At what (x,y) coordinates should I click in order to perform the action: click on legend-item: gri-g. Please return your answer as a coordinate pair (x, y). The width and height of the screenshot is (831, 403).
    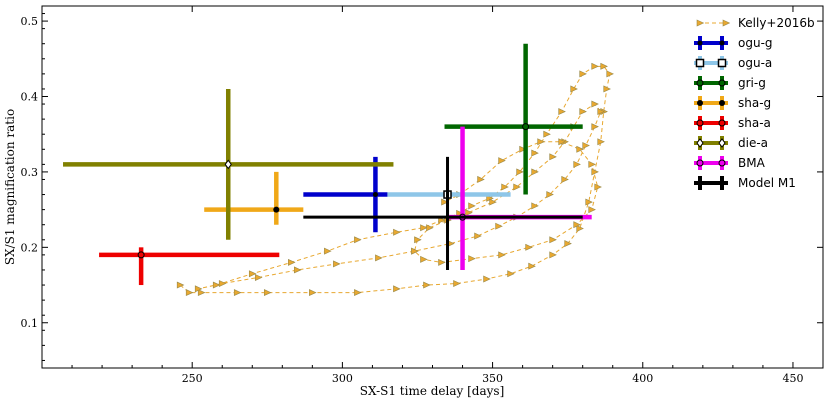
    Looking at the image, I should click on (730, 83).